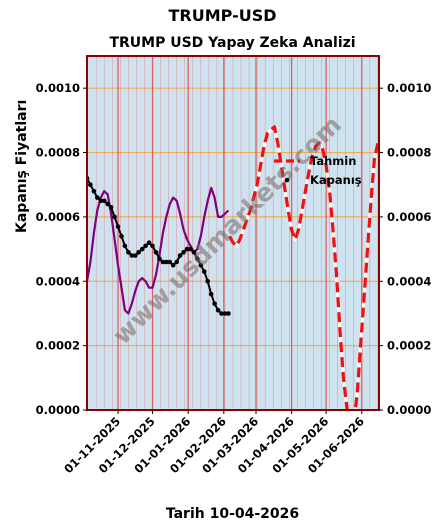 This screenshot has height=532, width=445. What do you see at coordinates (409, 88) in the screenshot?
I see `y-tick-label-right: 0.0010` at bounding box center [409, 88].